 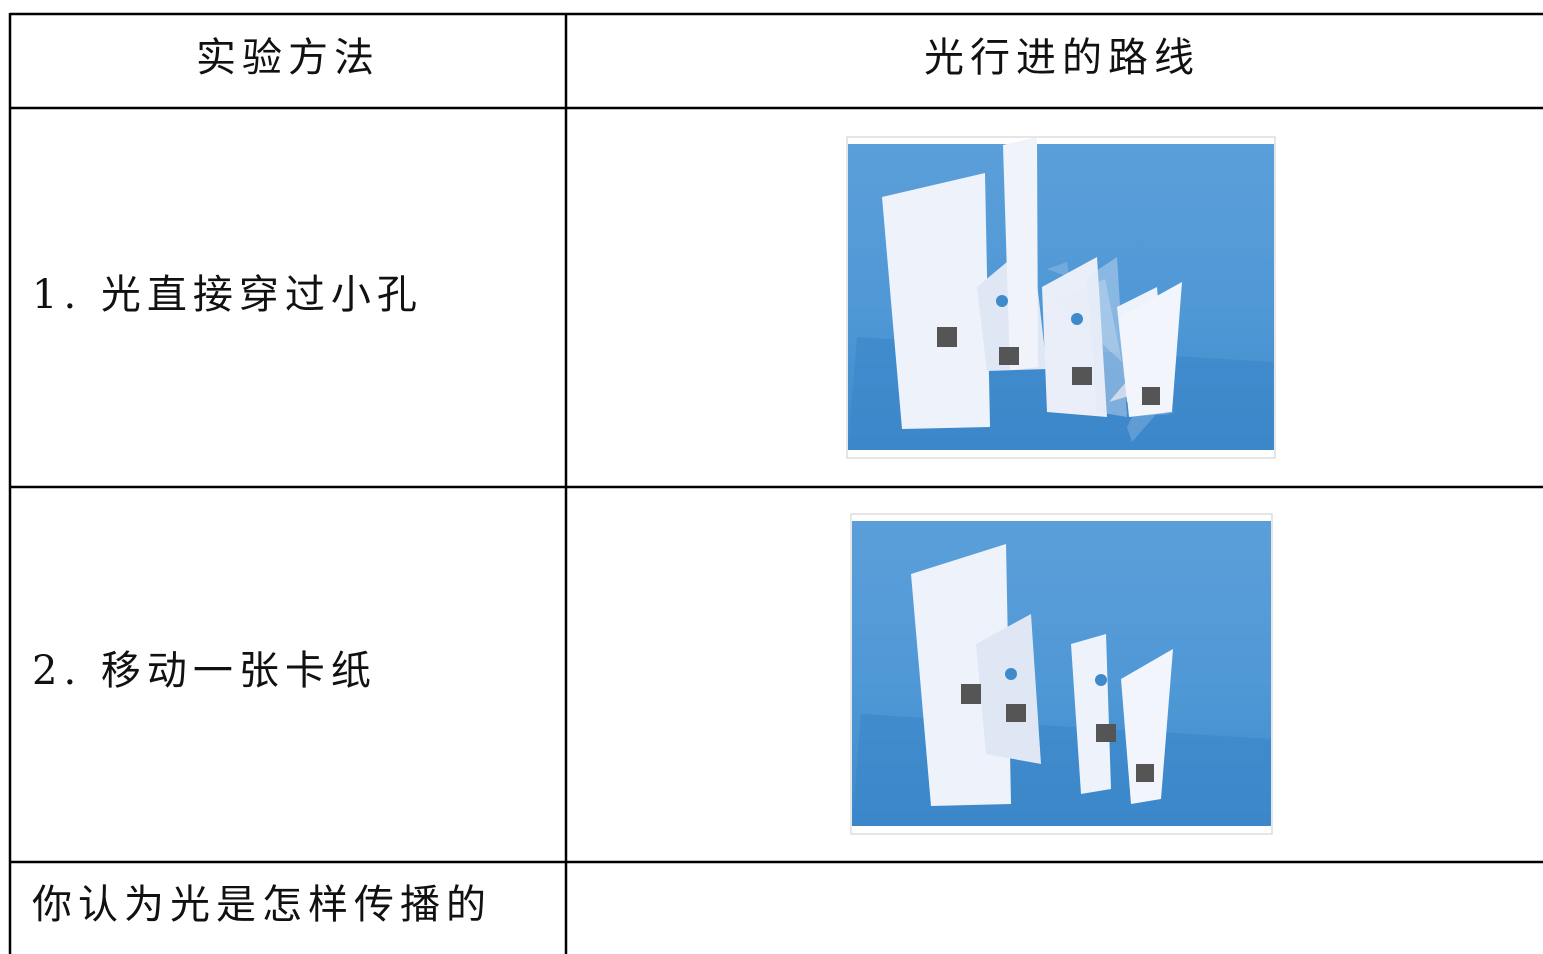 I want to click on row-label: 2. 移动一张卡纸, so click(x=204, y=671).